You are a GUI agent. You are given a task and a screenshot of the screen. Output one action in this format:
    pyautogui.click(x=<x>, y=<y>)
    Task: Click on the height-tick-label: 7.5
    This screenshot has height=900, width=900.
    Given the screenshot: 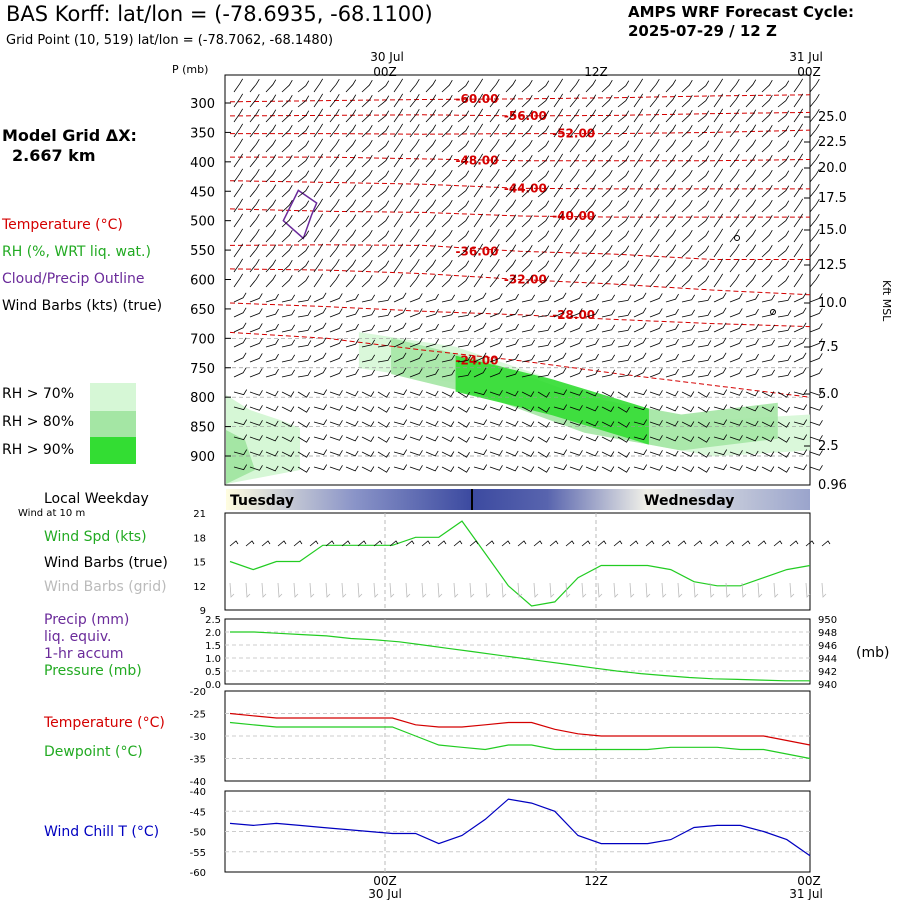 What is the action you would take?
    pyautogui.click(x=828, y=347)
    